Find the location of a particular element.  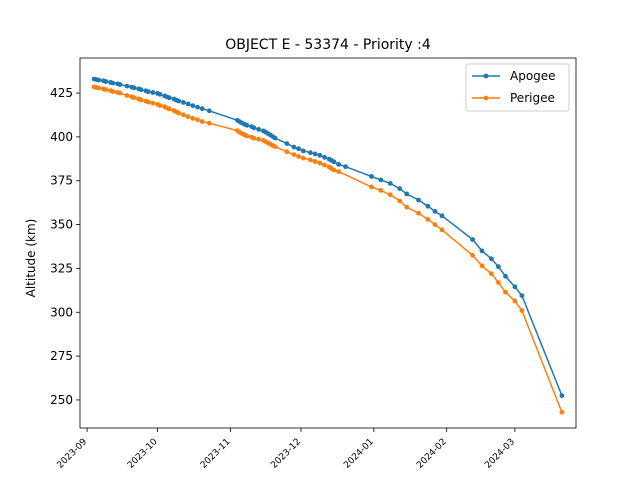

y-tick-label: 350 is located at coordinates (61, 225).